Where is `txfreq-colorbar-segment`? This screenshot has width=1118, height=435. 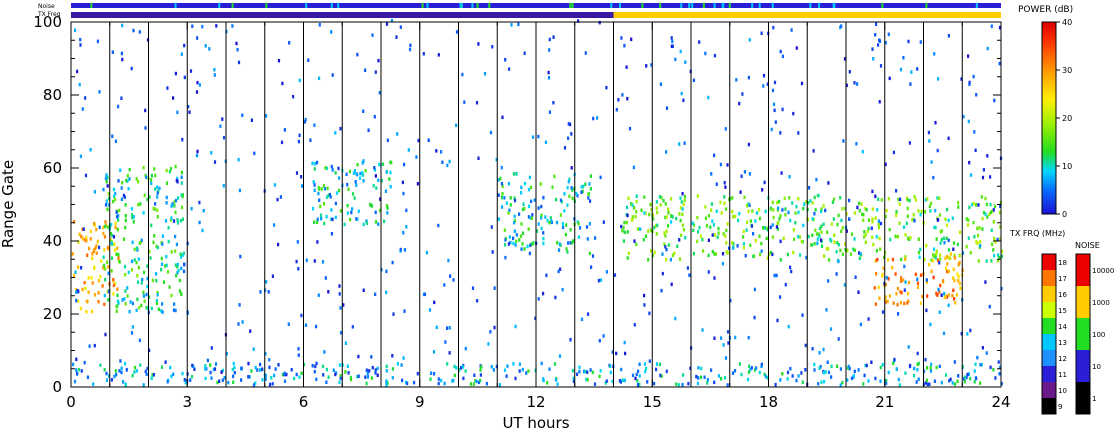 txfreq-colorbar-segment is located at coordinates (1049, 294).